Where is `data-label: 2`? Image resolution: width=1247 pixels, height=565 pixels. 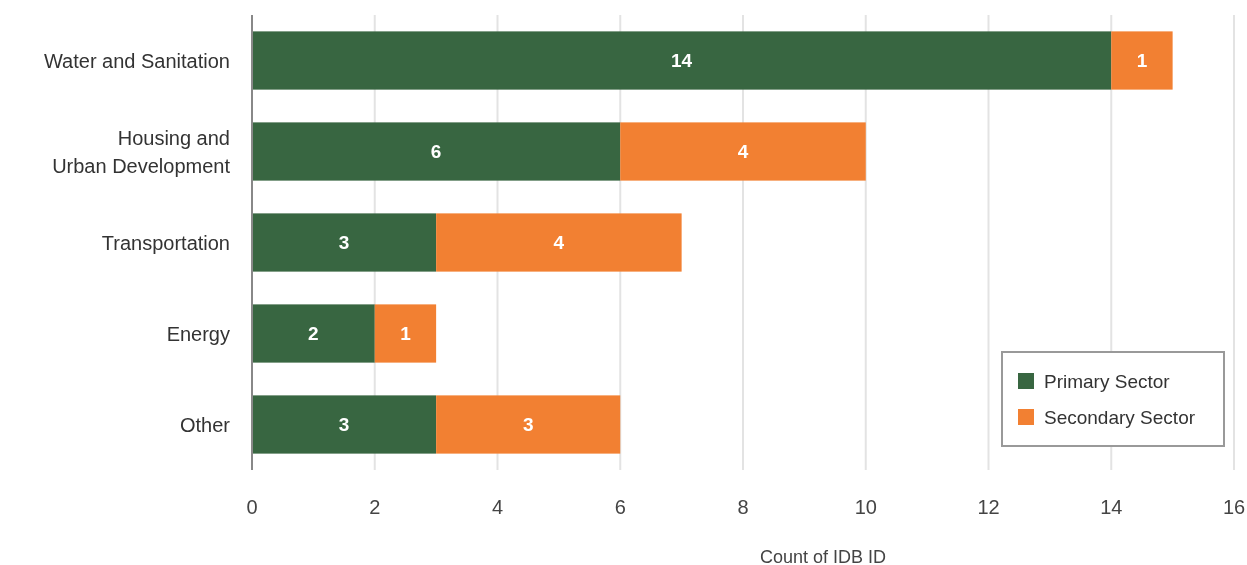
data-label: 2 is located at coordinates (313, 334).